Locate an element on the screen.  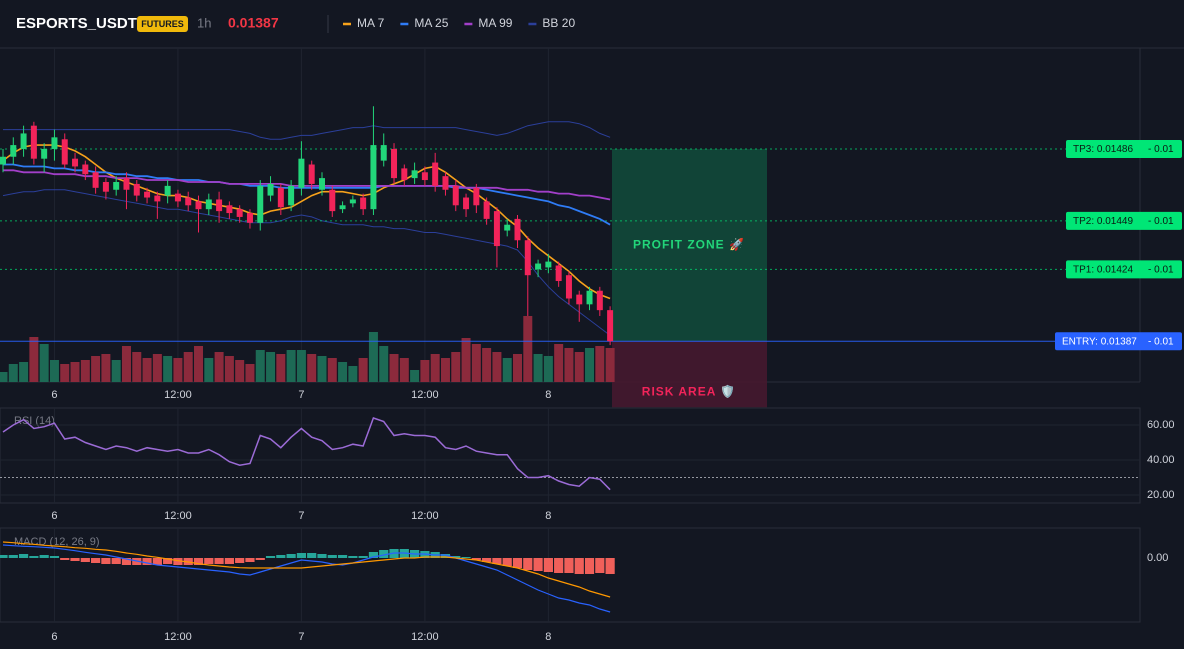
rsi-line is located at coordinates (306, 454).